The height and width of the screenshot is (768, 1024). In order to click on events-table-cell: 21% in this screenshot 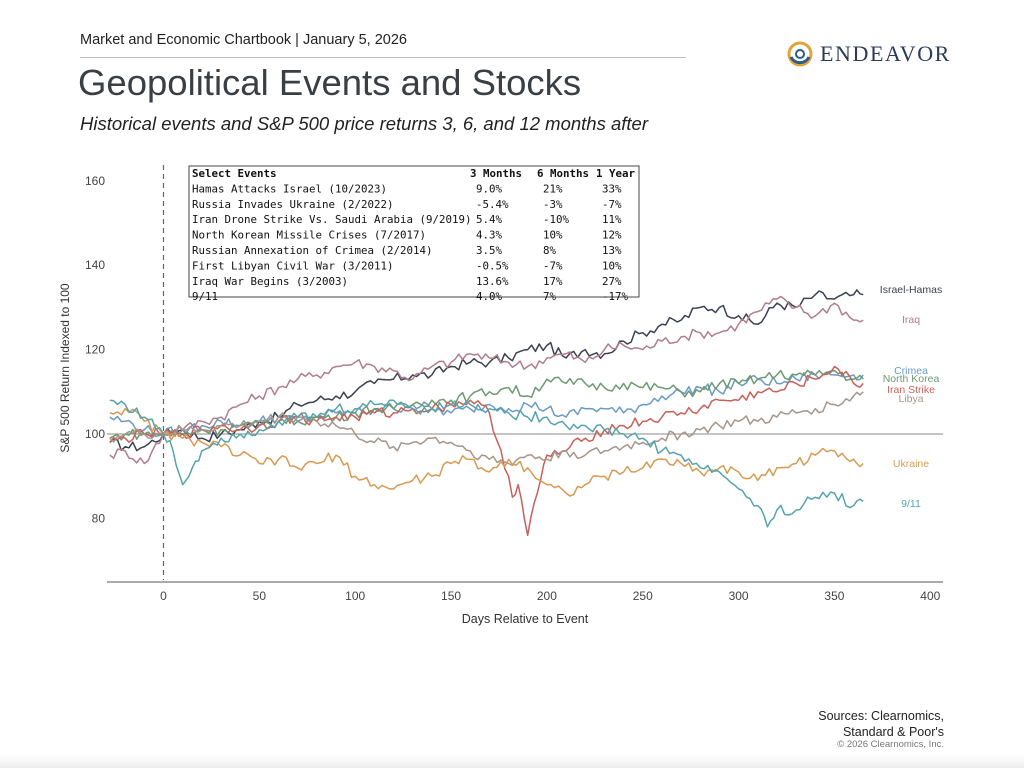, I will do `click(553, 188)`.